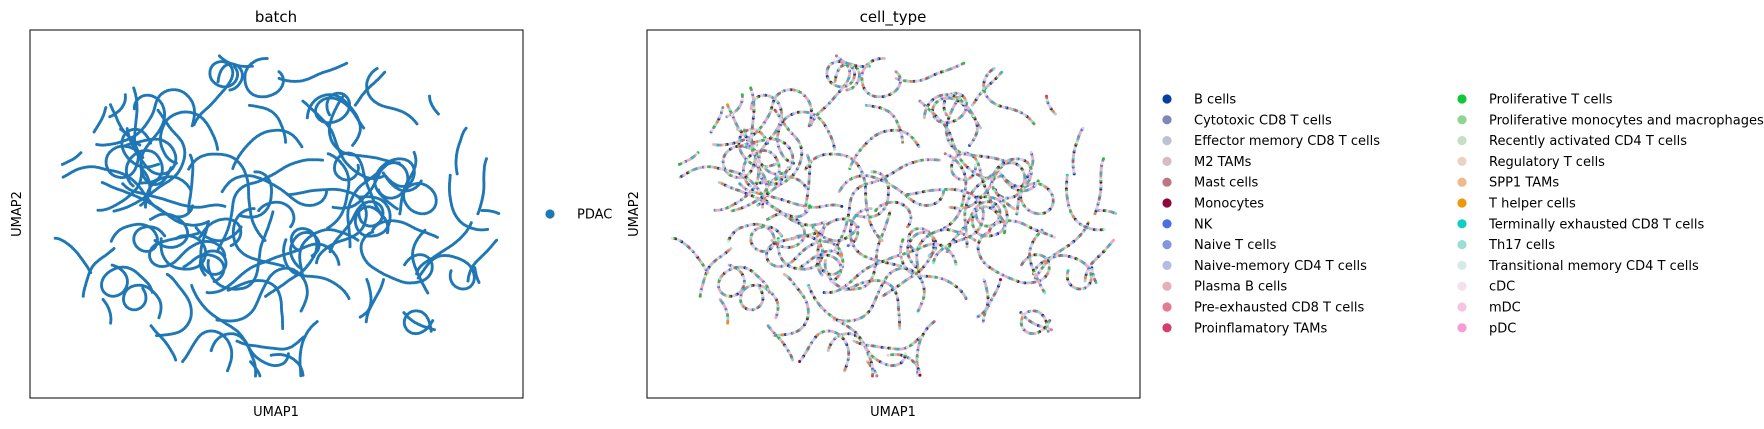  What do you see at coordinates (276, 17) in the screenshot?
I see `panel-batch-title: batch` at bounding box center [276, 17].